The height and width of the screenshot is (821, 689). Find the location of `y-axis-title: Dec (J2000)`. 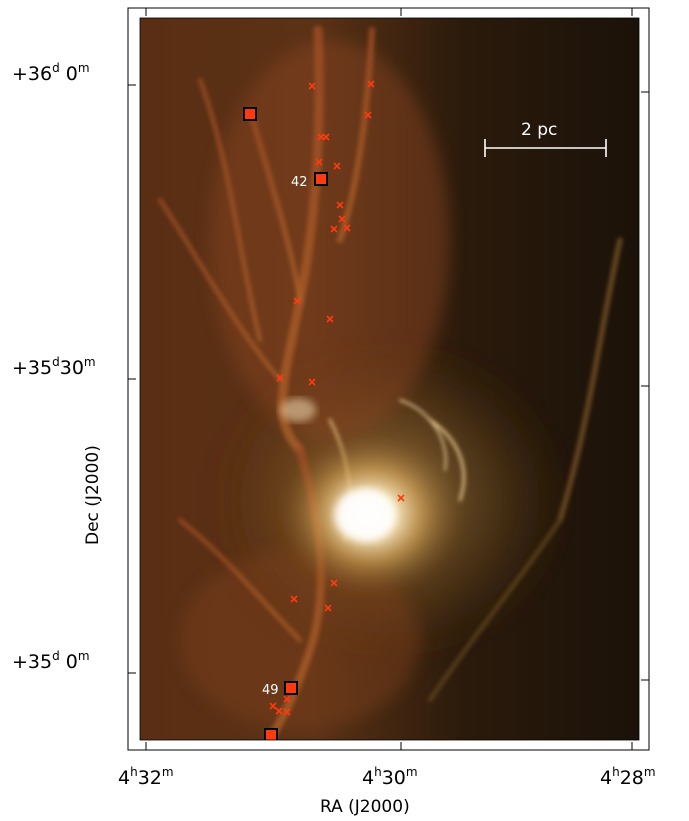

y-axis-title: Dec (J2000) is located at coordinates (93, 495).